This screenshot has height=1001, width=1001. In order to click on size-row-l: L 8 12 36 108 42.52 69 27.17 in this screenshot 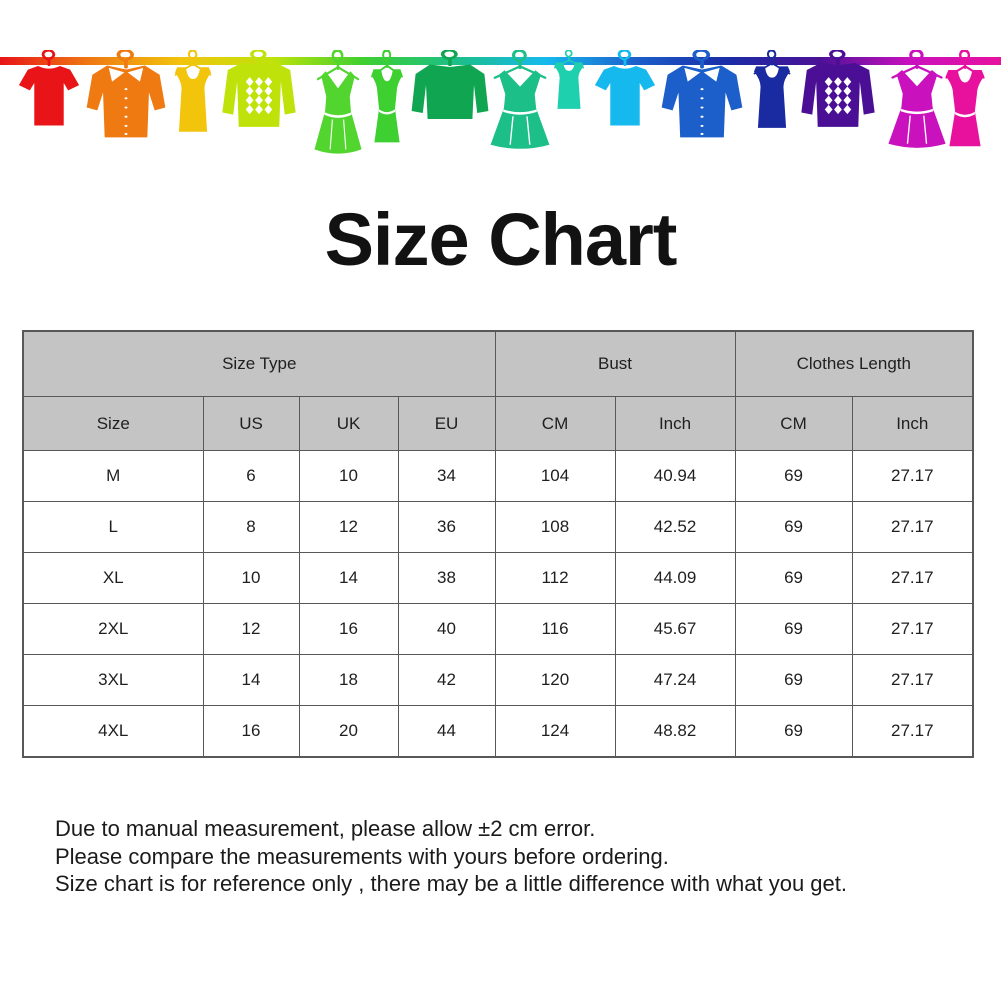, I will do `click(498, 527)`.